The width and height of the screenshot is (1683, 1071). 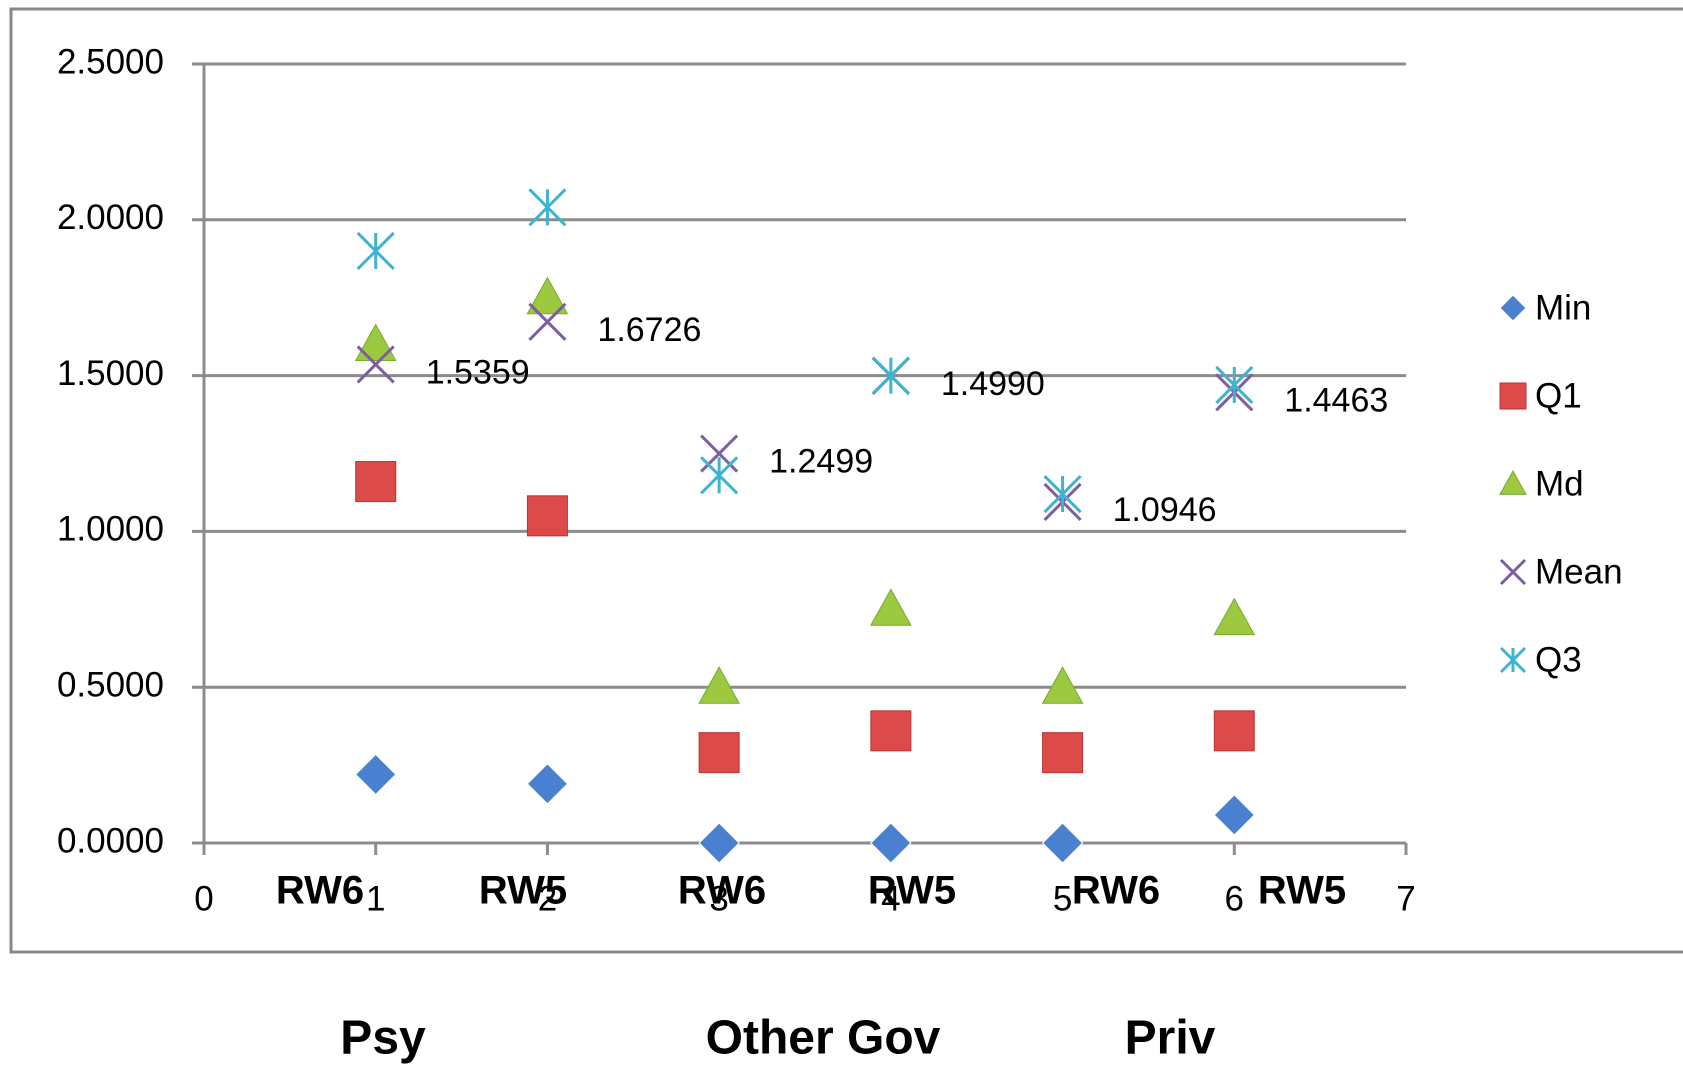 What do you see at coordinates (110, 840) in the screenshot?
I see `y-tick-label: 0.0000` at bounding box center [110, 840].